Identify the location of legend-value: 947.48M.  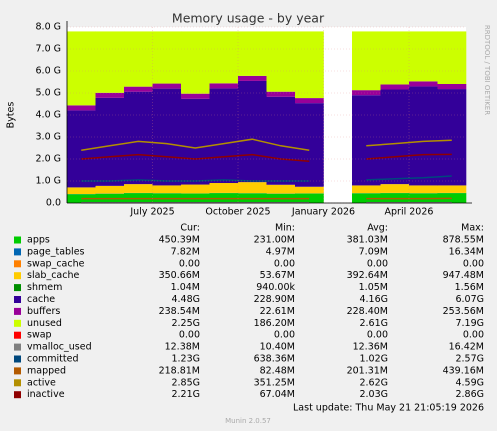
(463, 275).